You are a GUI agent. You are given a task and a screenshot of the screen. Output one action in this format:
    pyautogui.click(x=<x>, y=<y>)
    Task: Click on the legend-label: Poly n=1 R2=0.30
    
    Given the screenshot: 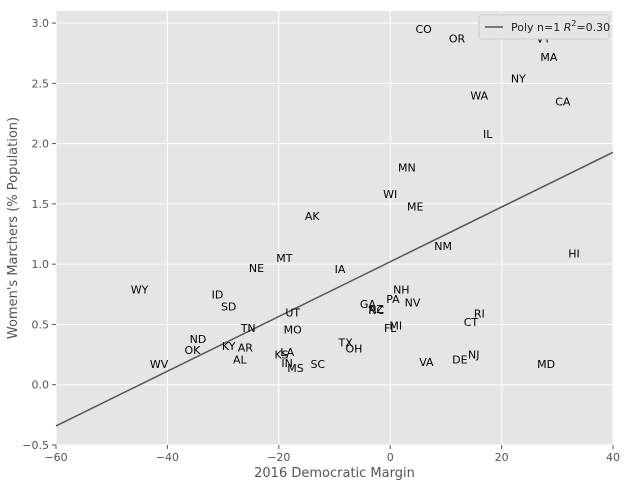 What is the action you would take?
    pyautogui.click(x=560, y=26)
    